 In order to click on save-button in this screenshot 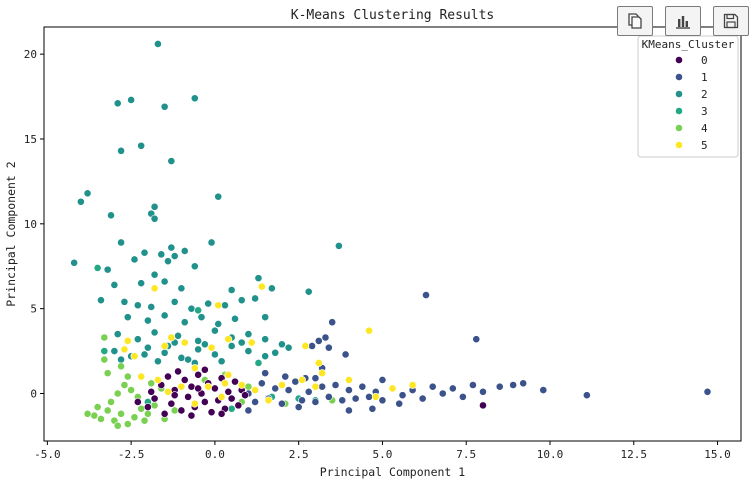, I will do `click(731, 21)`.